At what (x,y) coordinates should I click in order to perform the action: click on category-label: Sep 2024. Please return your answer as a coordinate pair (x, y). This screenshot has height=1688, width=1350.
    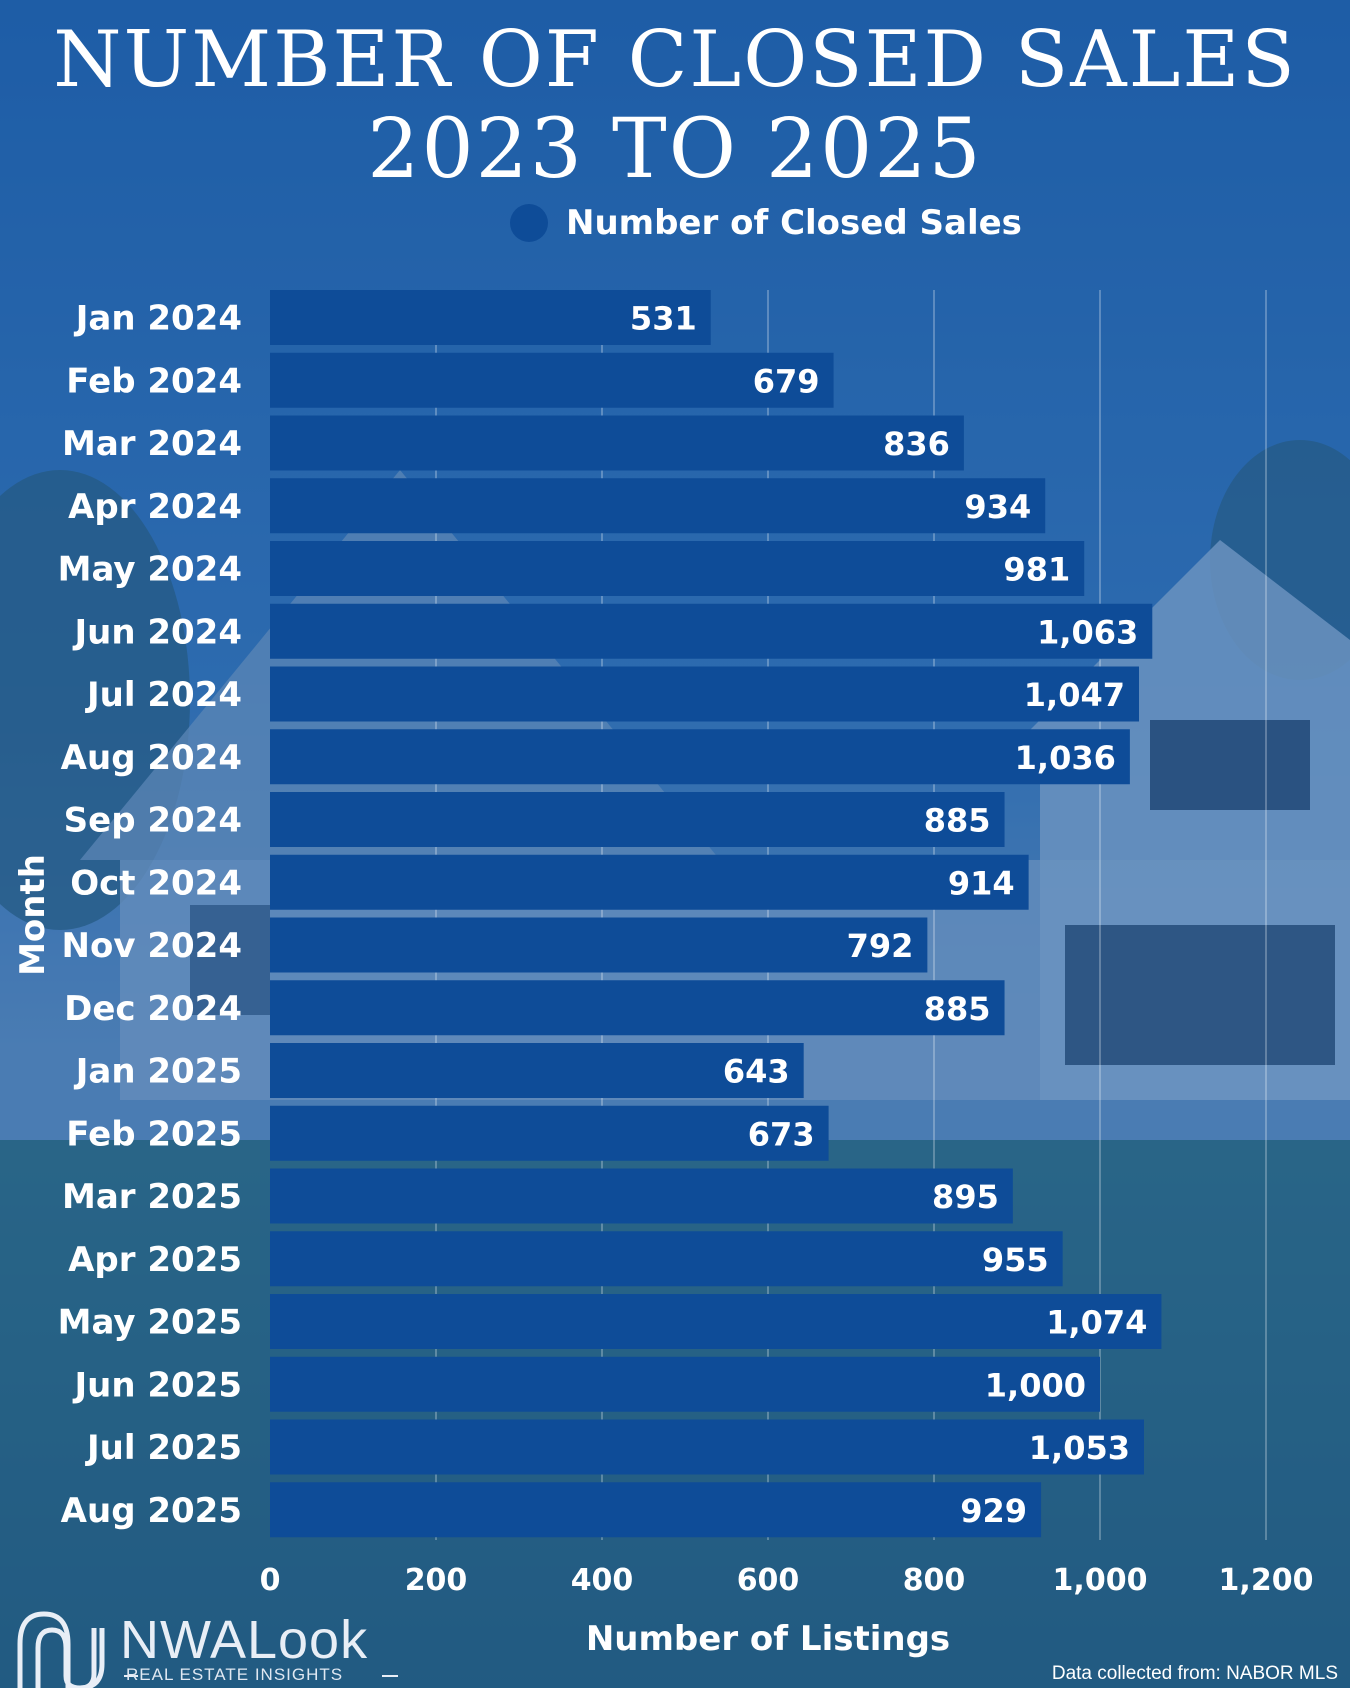
    Looking at the image, I should click on (153, 821).